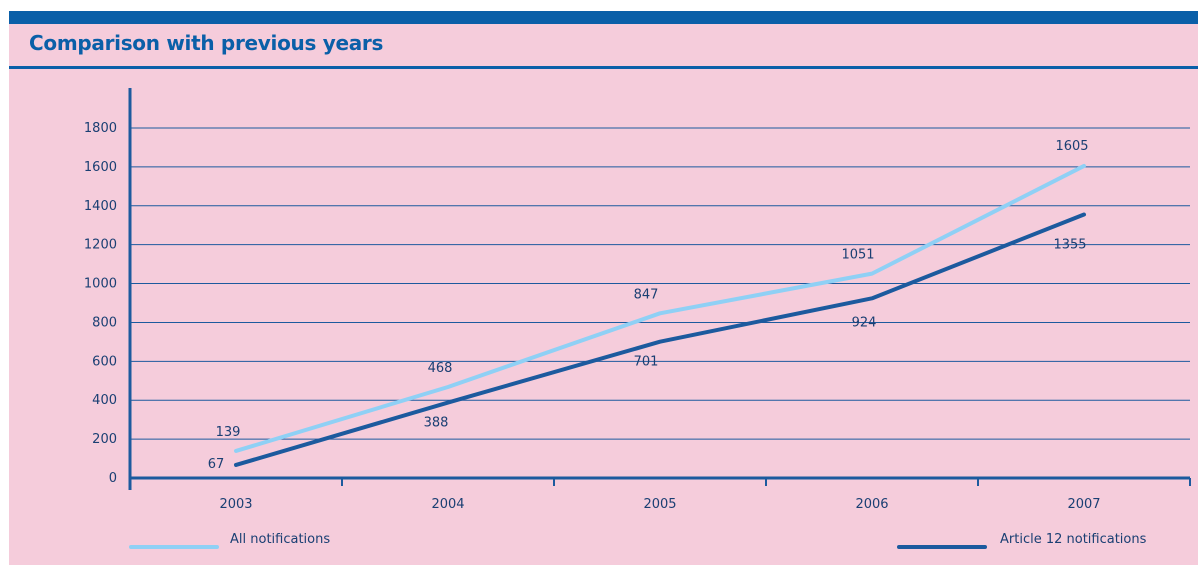 This screenshot has height=565, width=1198. I want to click on top-accent-bar, so click(603, 17).